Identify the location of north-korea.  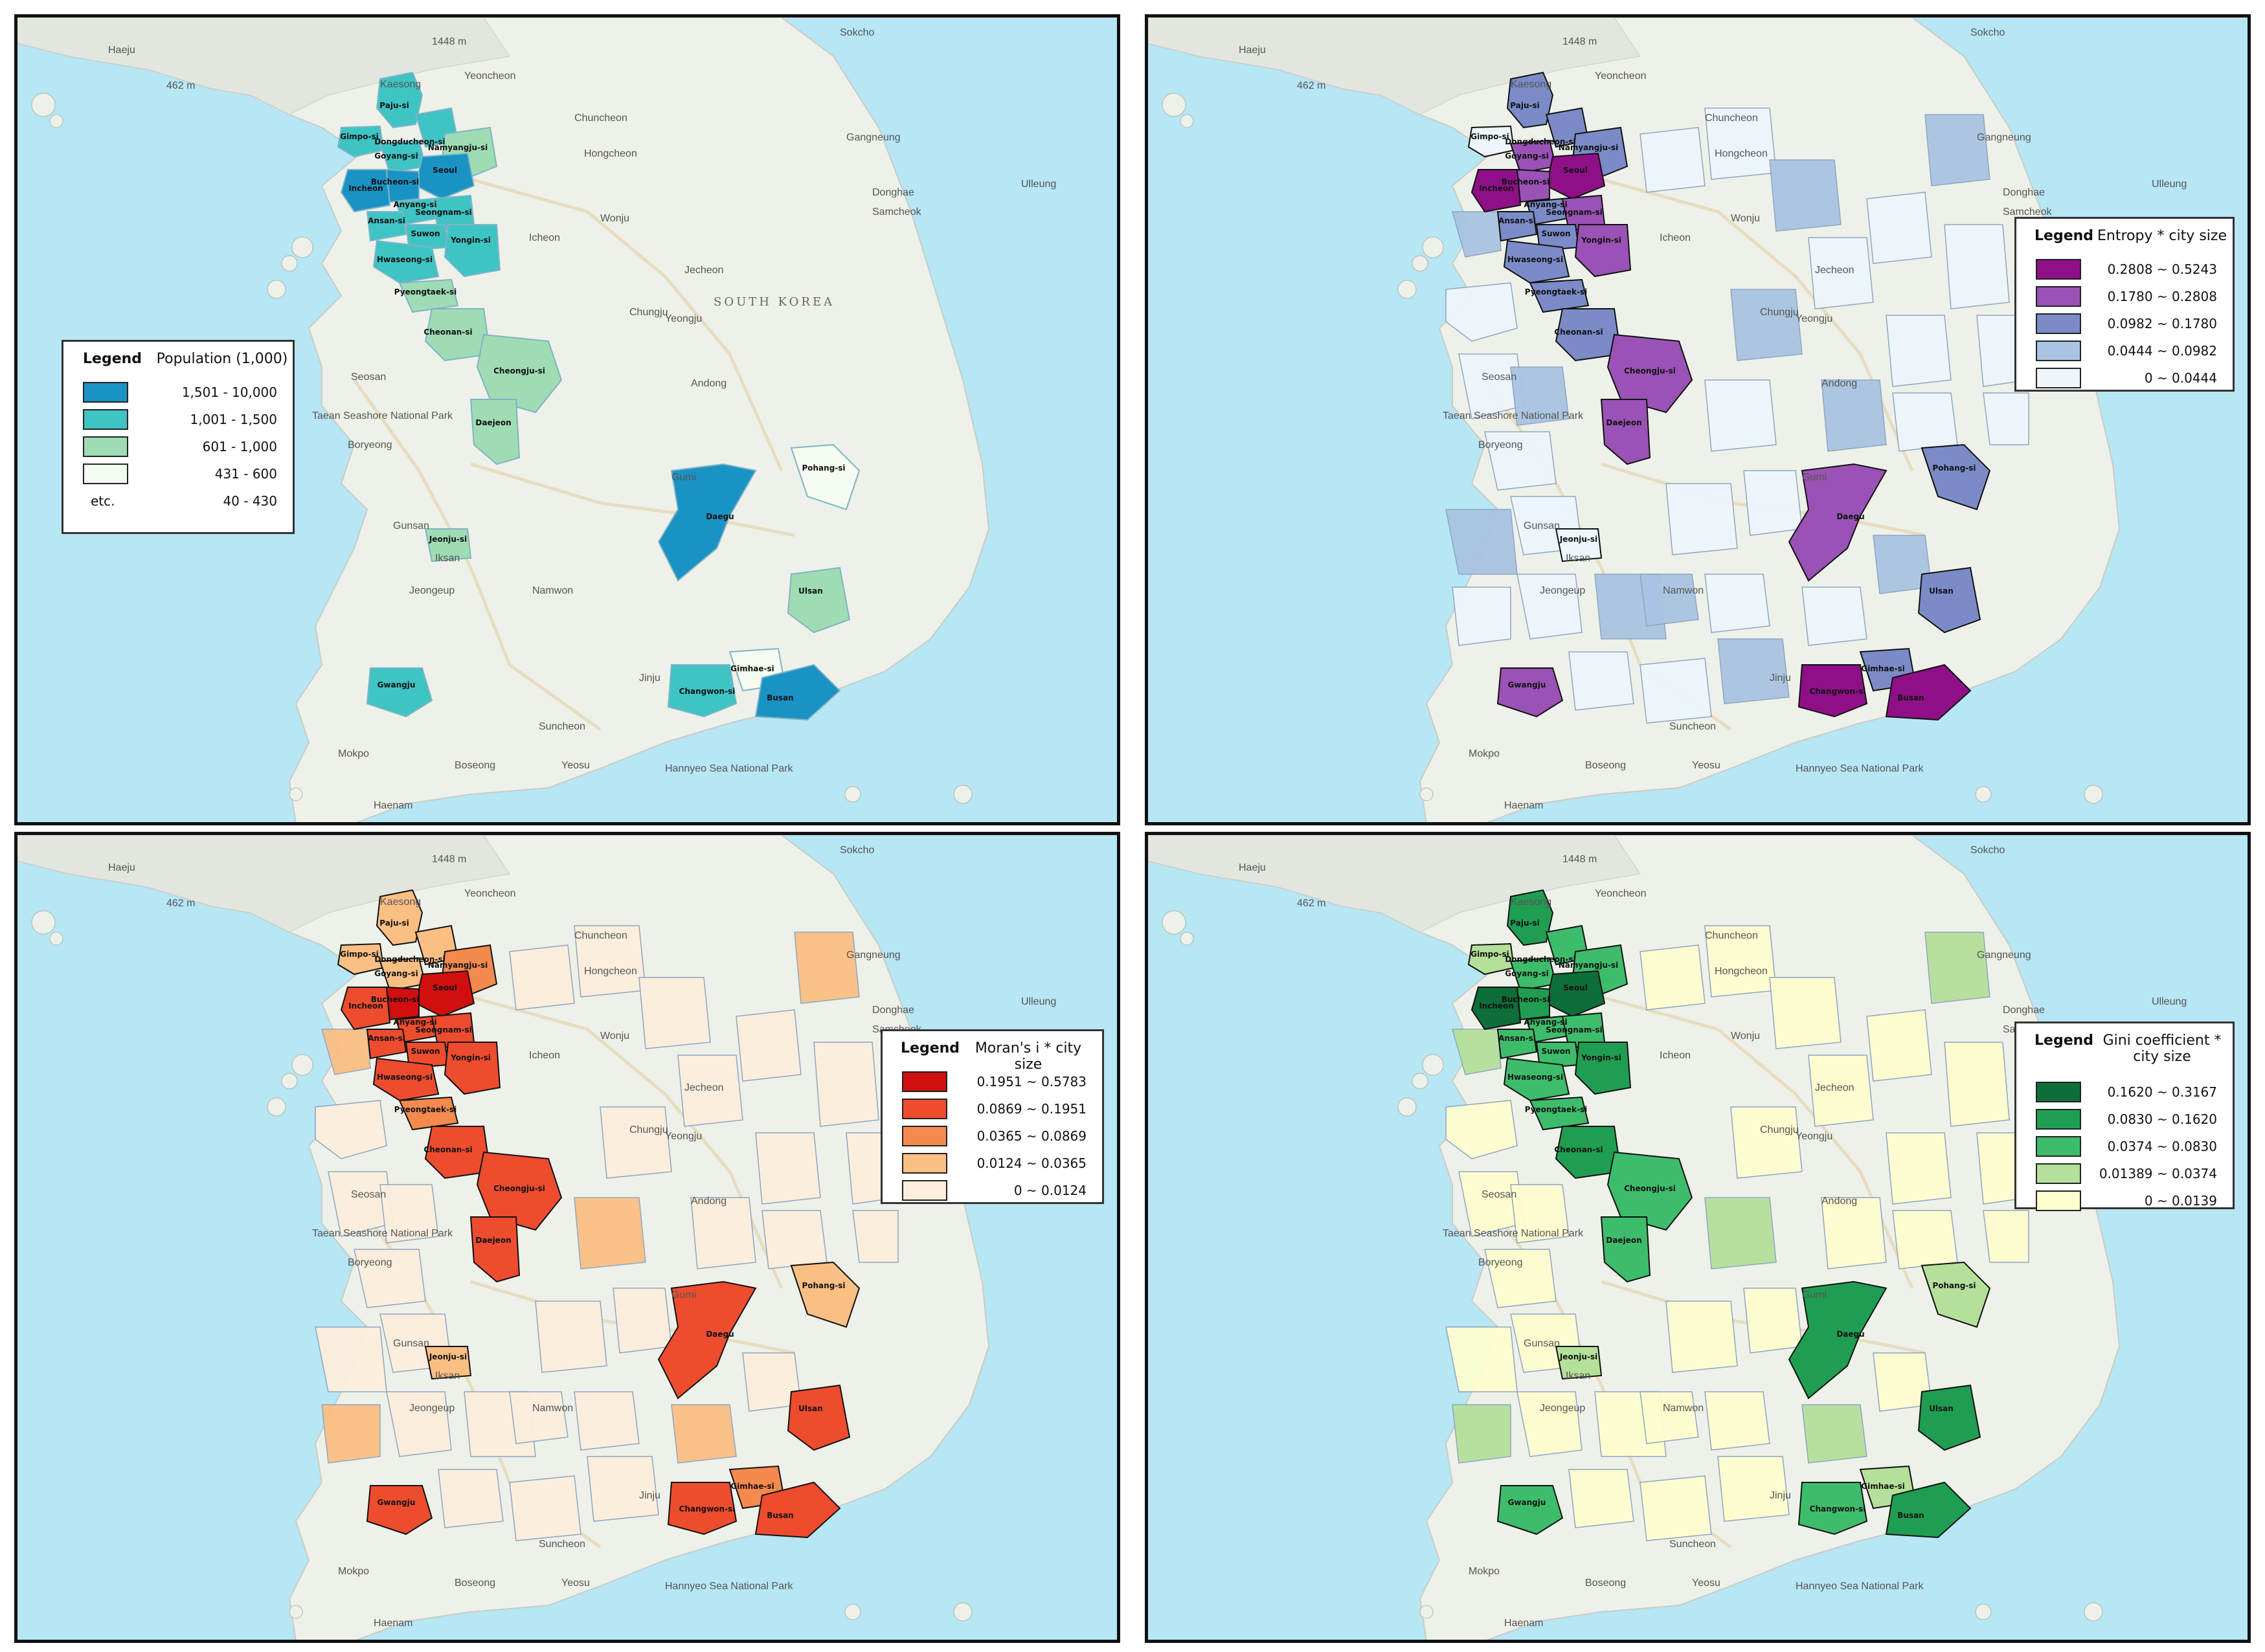
(1394, 66).